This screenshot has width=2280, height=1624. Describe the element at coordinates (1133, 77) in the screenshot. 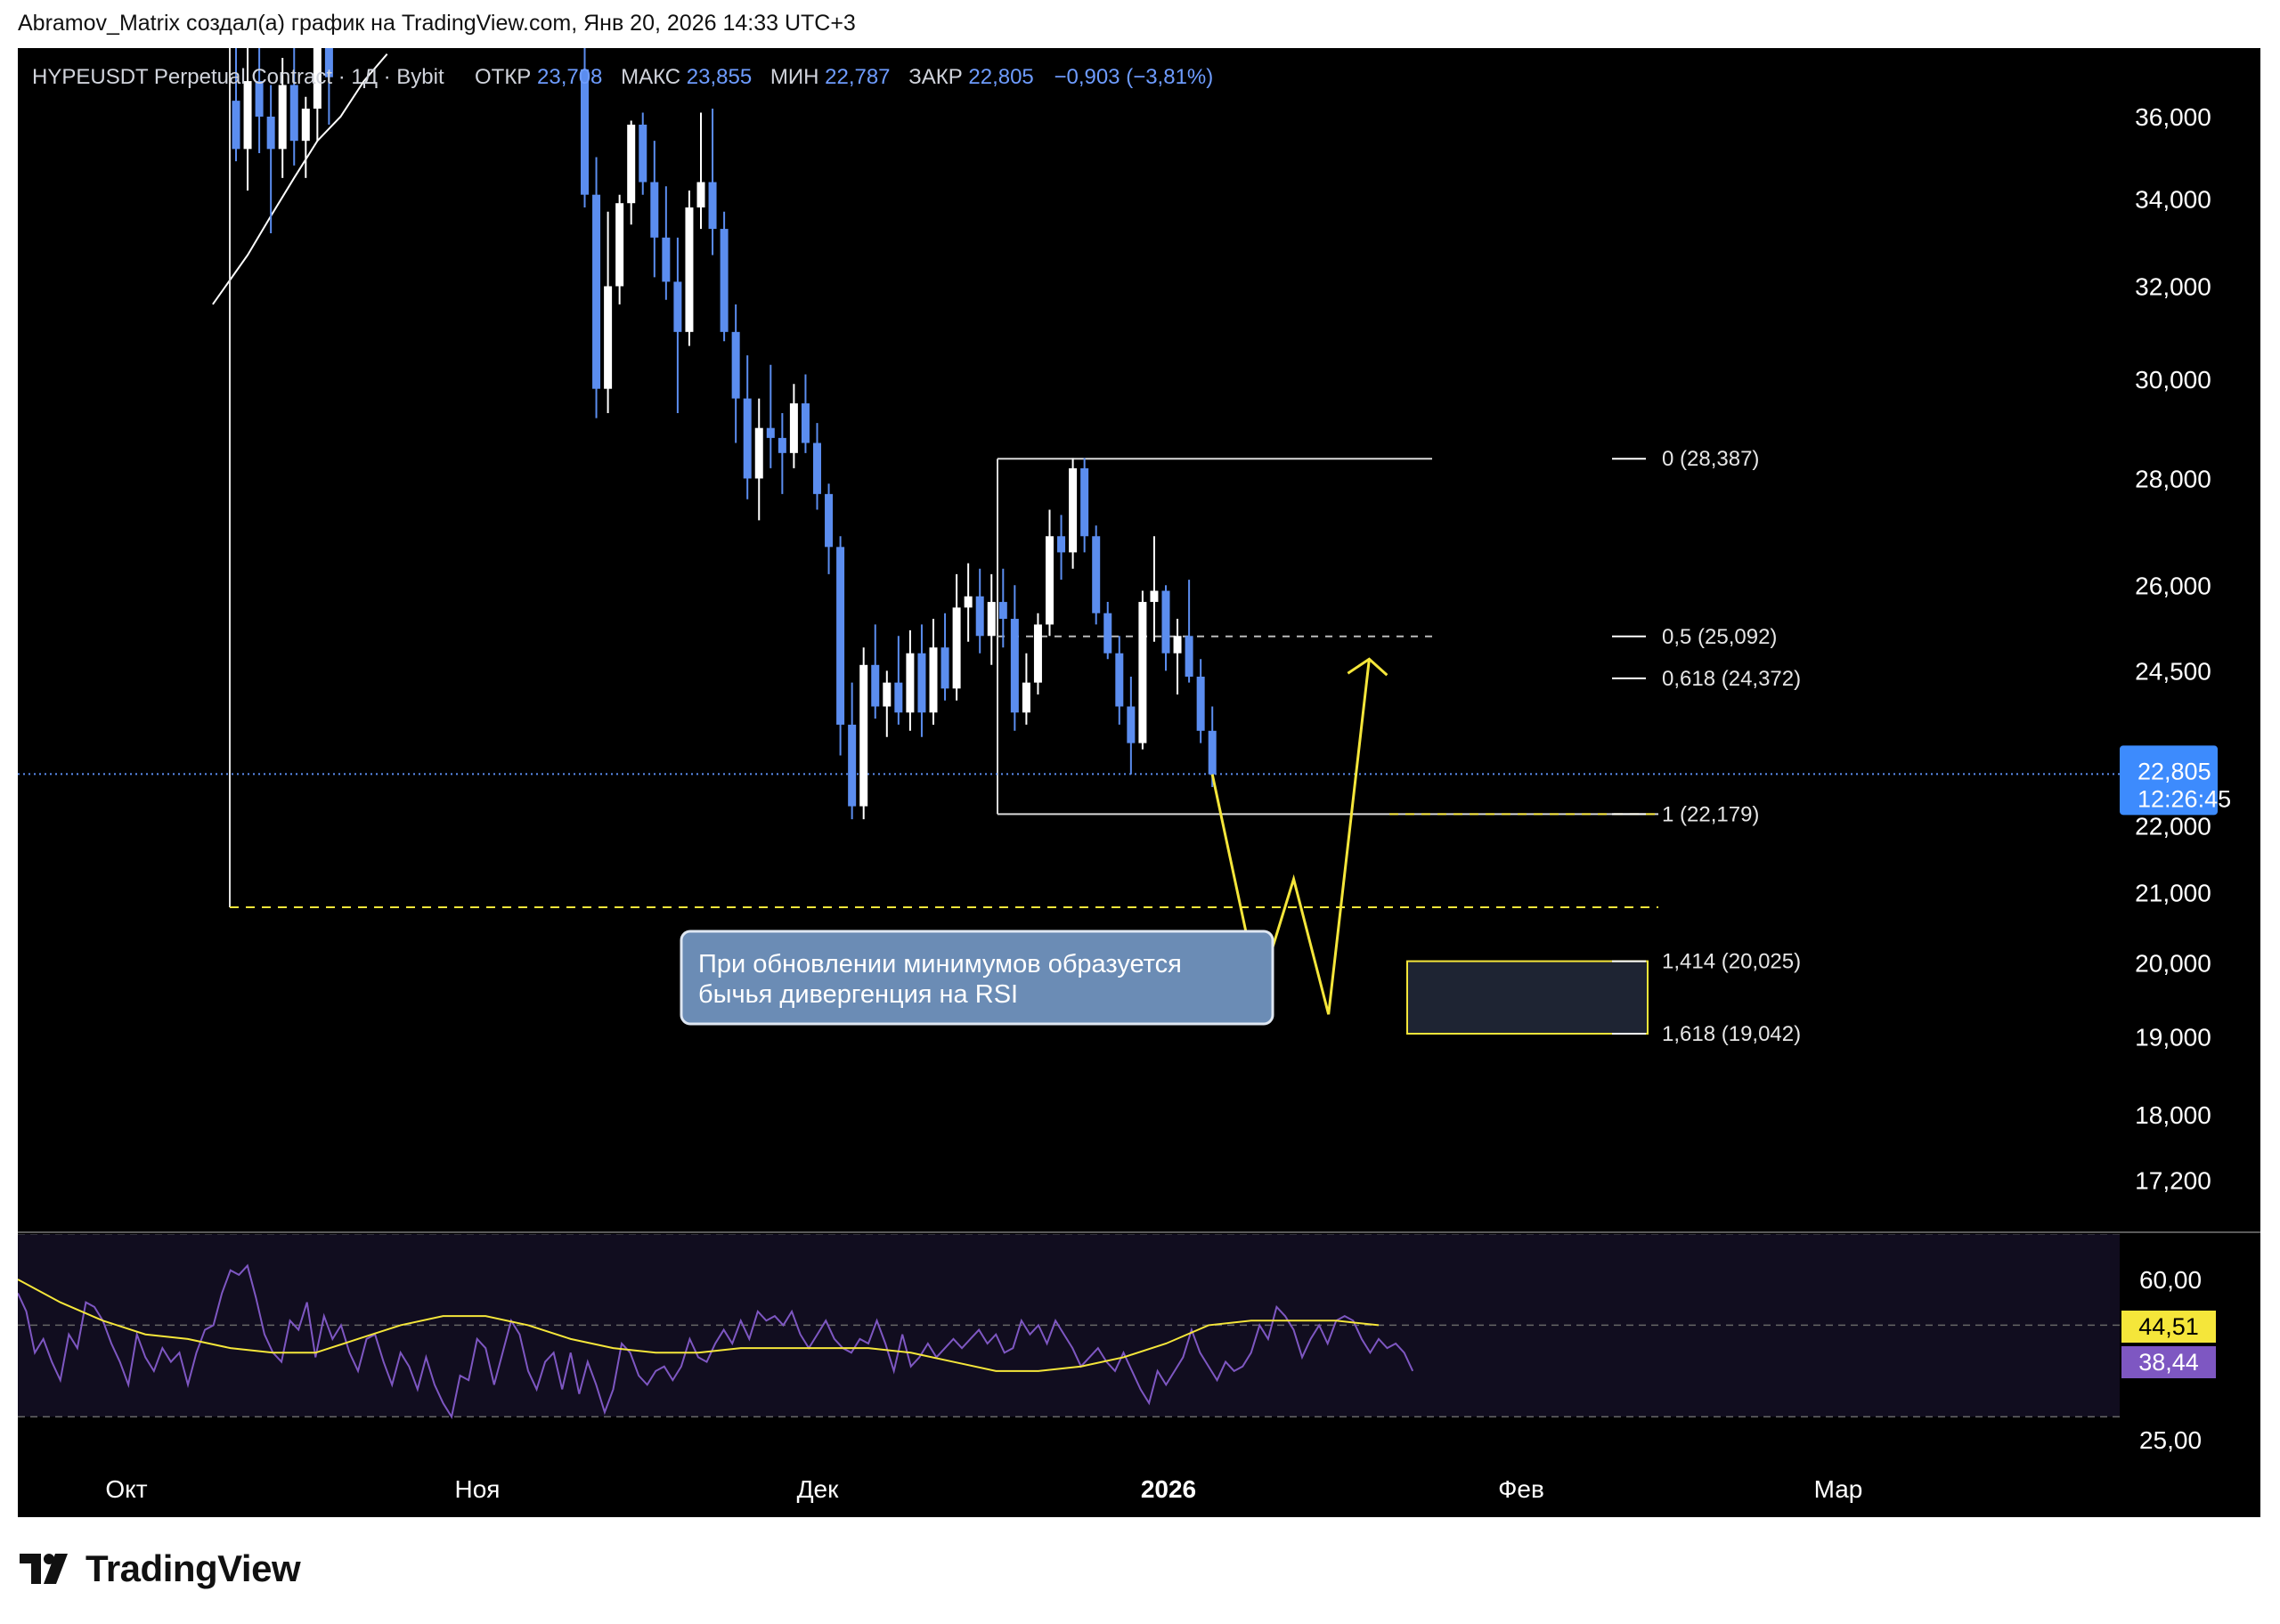

I see `legend-change: −0,903 (−3,81%)` at that location.